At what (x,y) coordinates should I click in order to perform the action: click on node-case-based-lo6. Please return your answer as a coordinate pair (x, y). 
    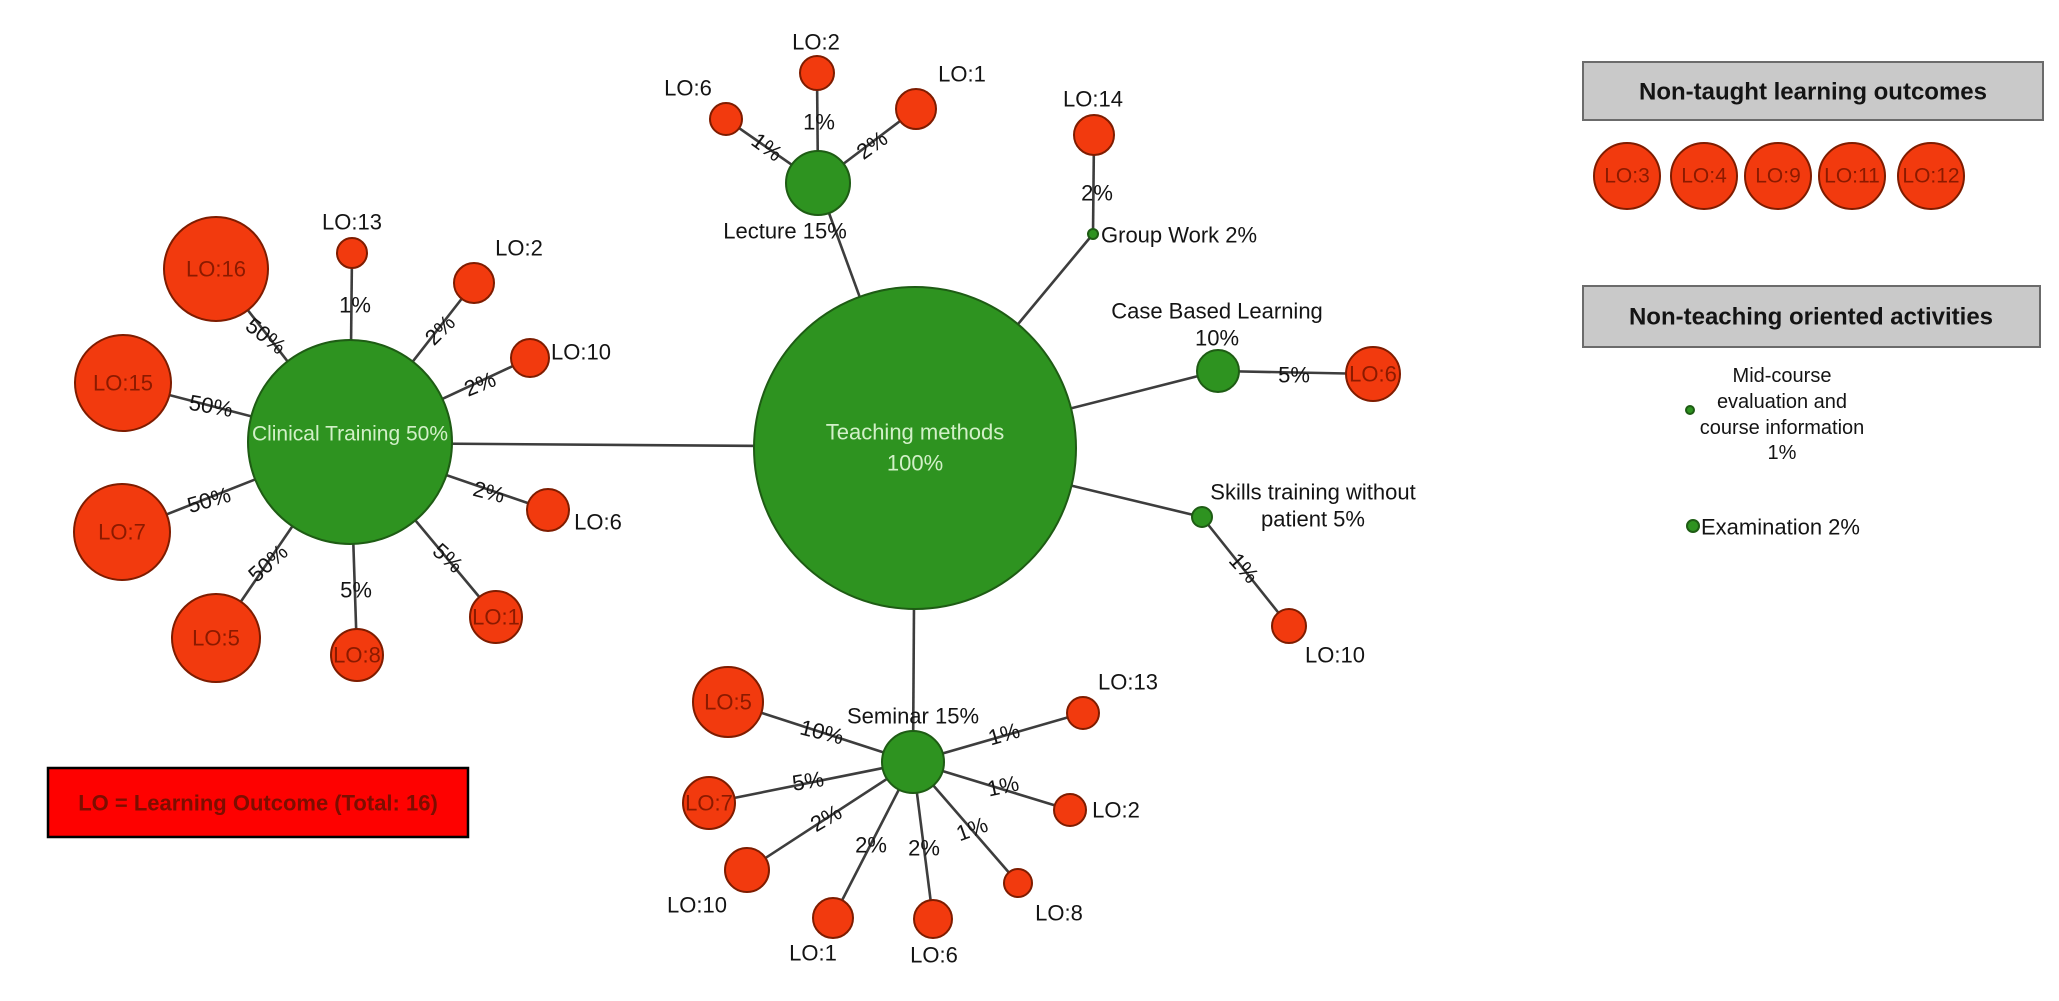
    Looking at the image, I should click on (1373, 374).